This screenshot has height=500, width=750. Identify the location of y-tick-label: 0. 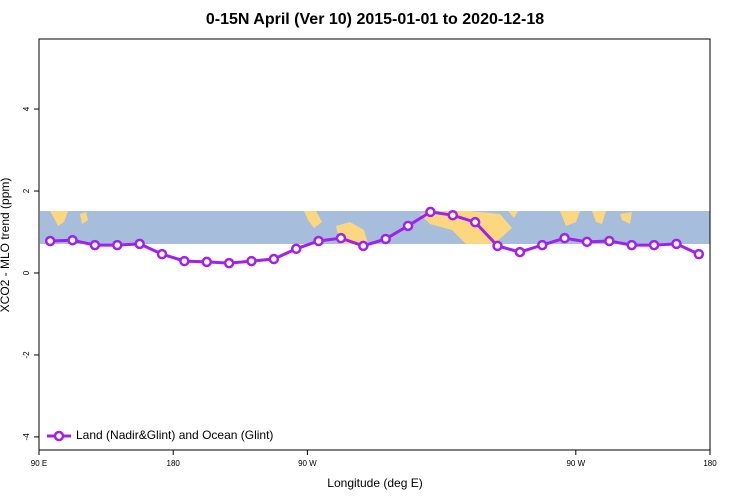
(26, 272).